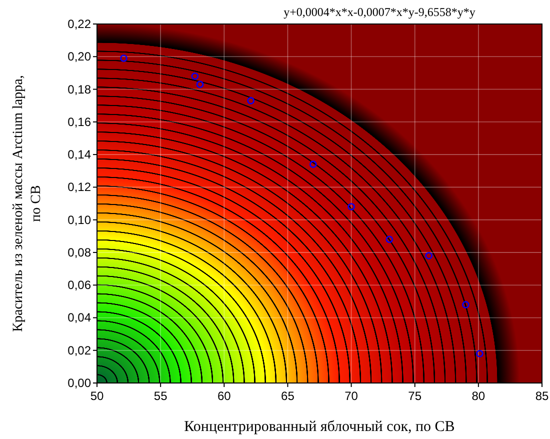  Describe the element at coordinates (80, 187) in the screenshot. I see `y-tick-label: 0,12` at that location.